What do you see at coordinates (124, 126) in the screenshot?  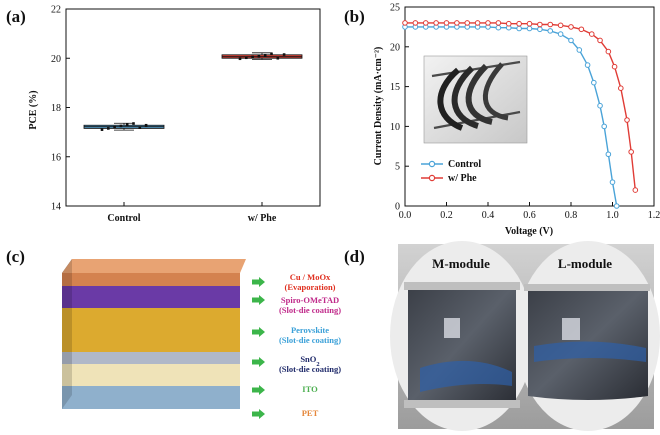 I see `box-control` at bounding box center [124, 126].